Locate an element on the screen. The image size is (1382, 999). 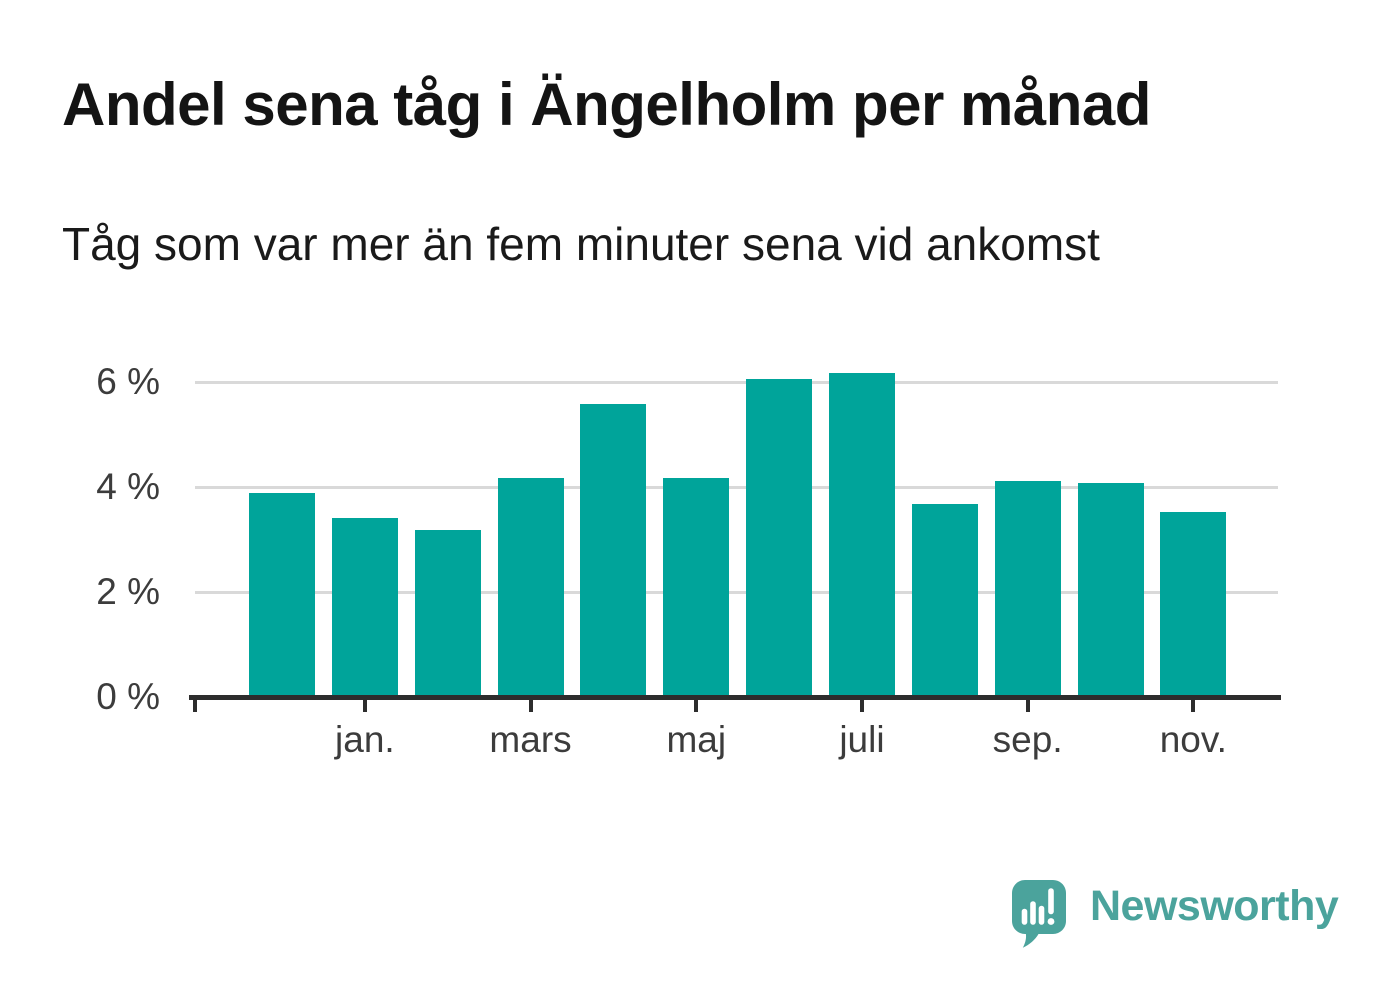
y-axis-label: 4 % is located at coordinates (128, 486).